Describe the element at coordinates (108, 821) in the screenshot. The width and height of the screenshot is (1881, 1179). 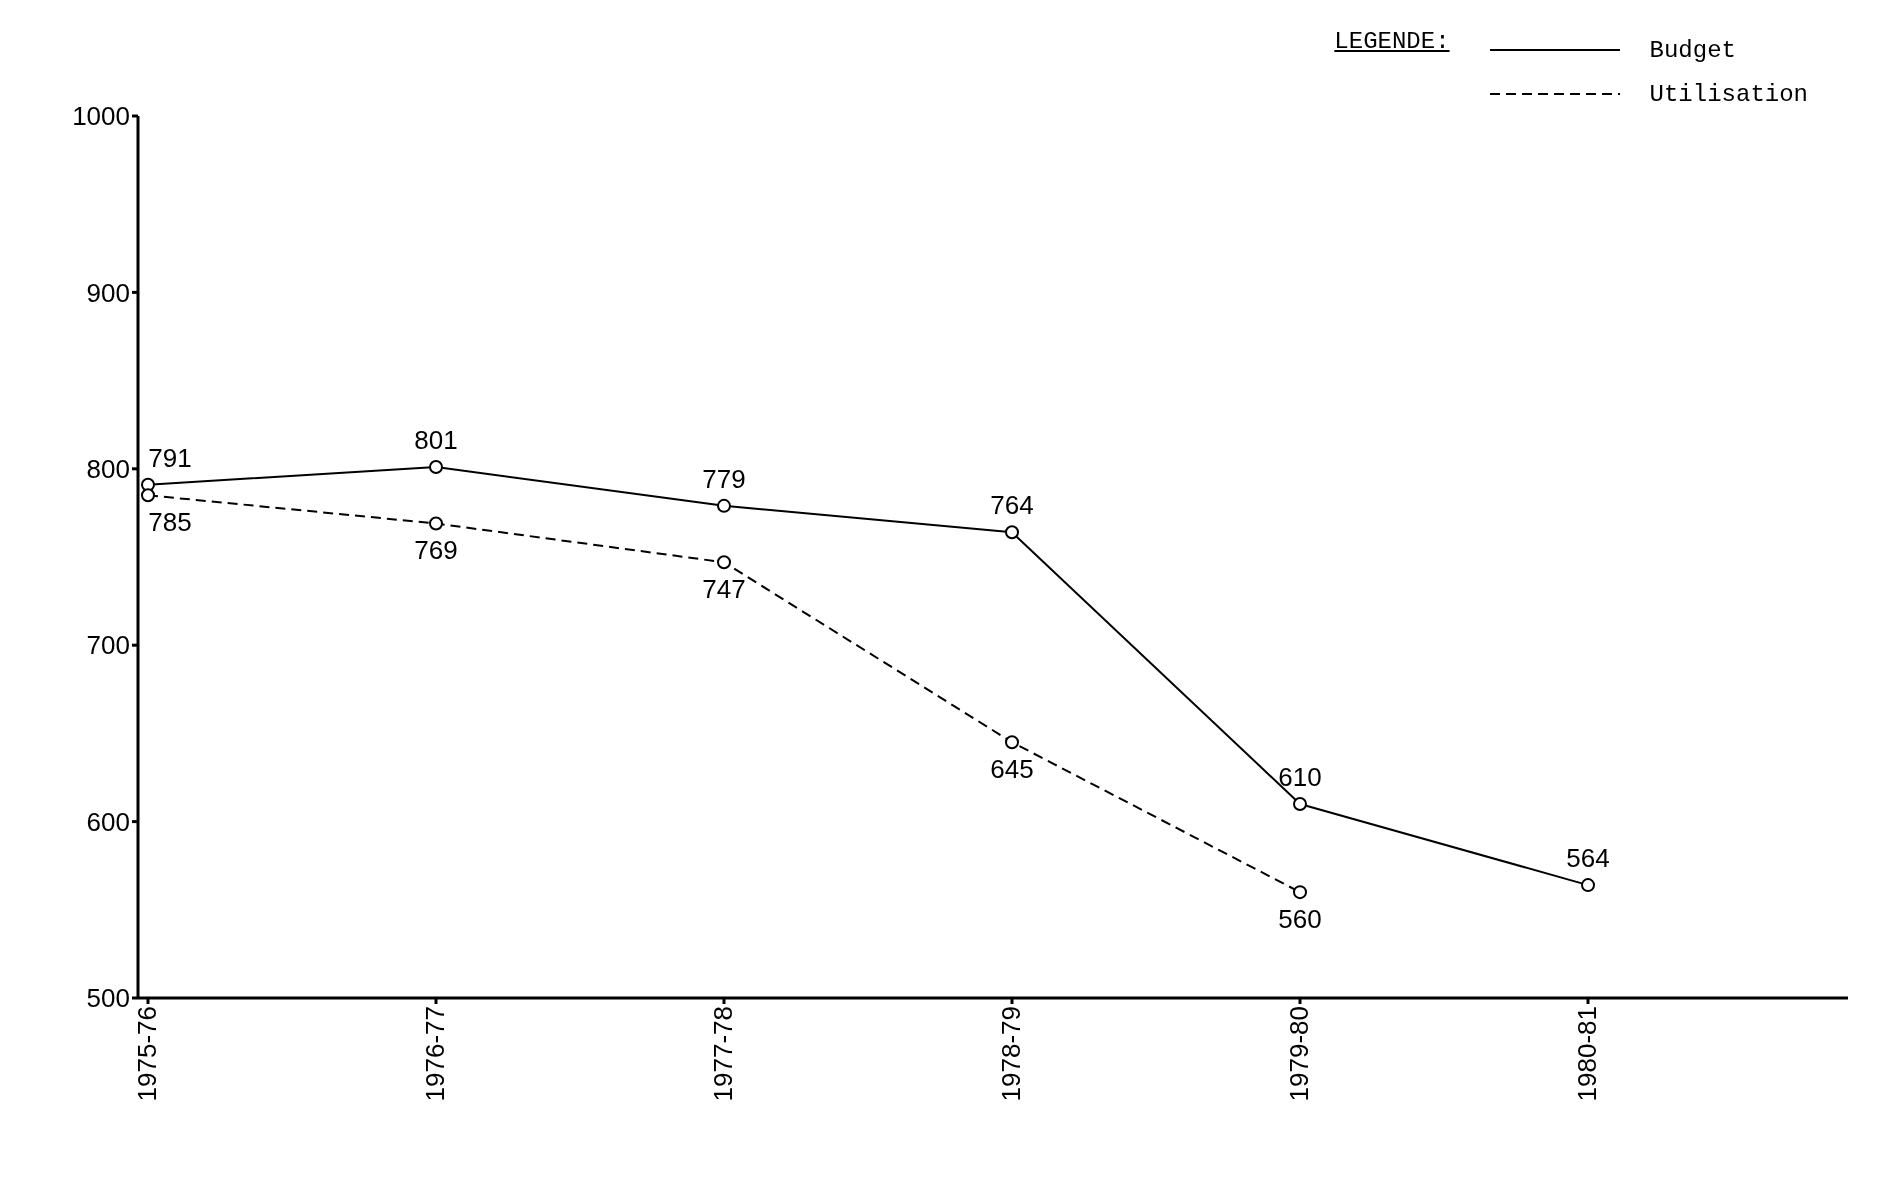
I see `y-tick-label: 600` at that location.